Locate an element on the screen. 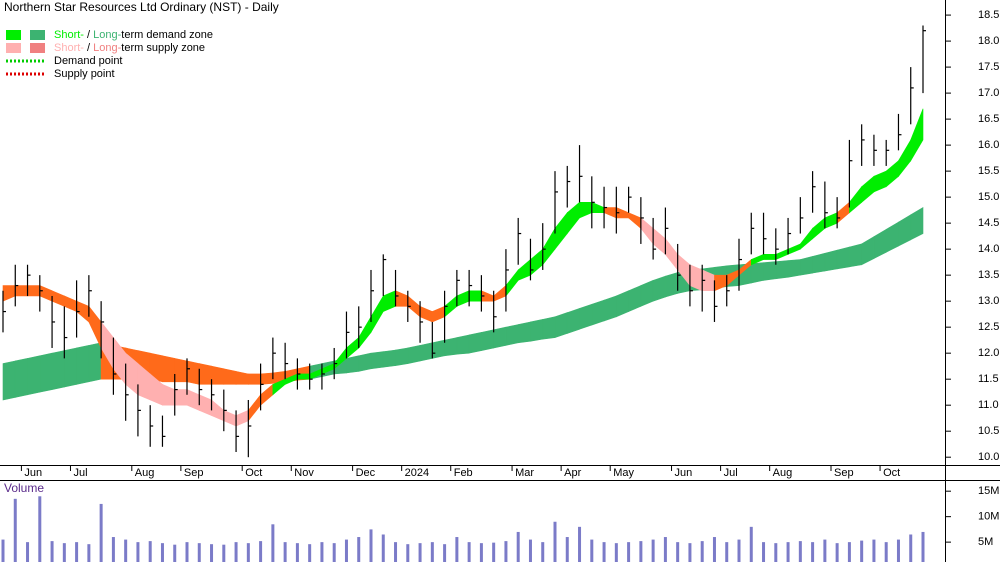 The width and height of the screenshot is (1000, 562). x-tick-label: Apr is located at coordinates (572, 473).